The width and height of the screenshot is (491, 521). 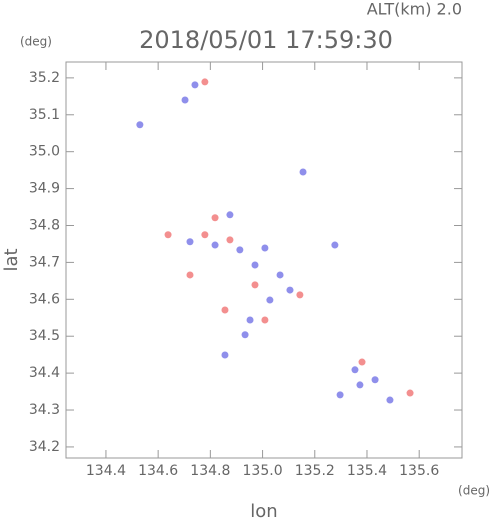 What do you see at coordinates (36, 42) in the screenshot?
I see `y-unit: (deg)` at bounding box center [36, 42].